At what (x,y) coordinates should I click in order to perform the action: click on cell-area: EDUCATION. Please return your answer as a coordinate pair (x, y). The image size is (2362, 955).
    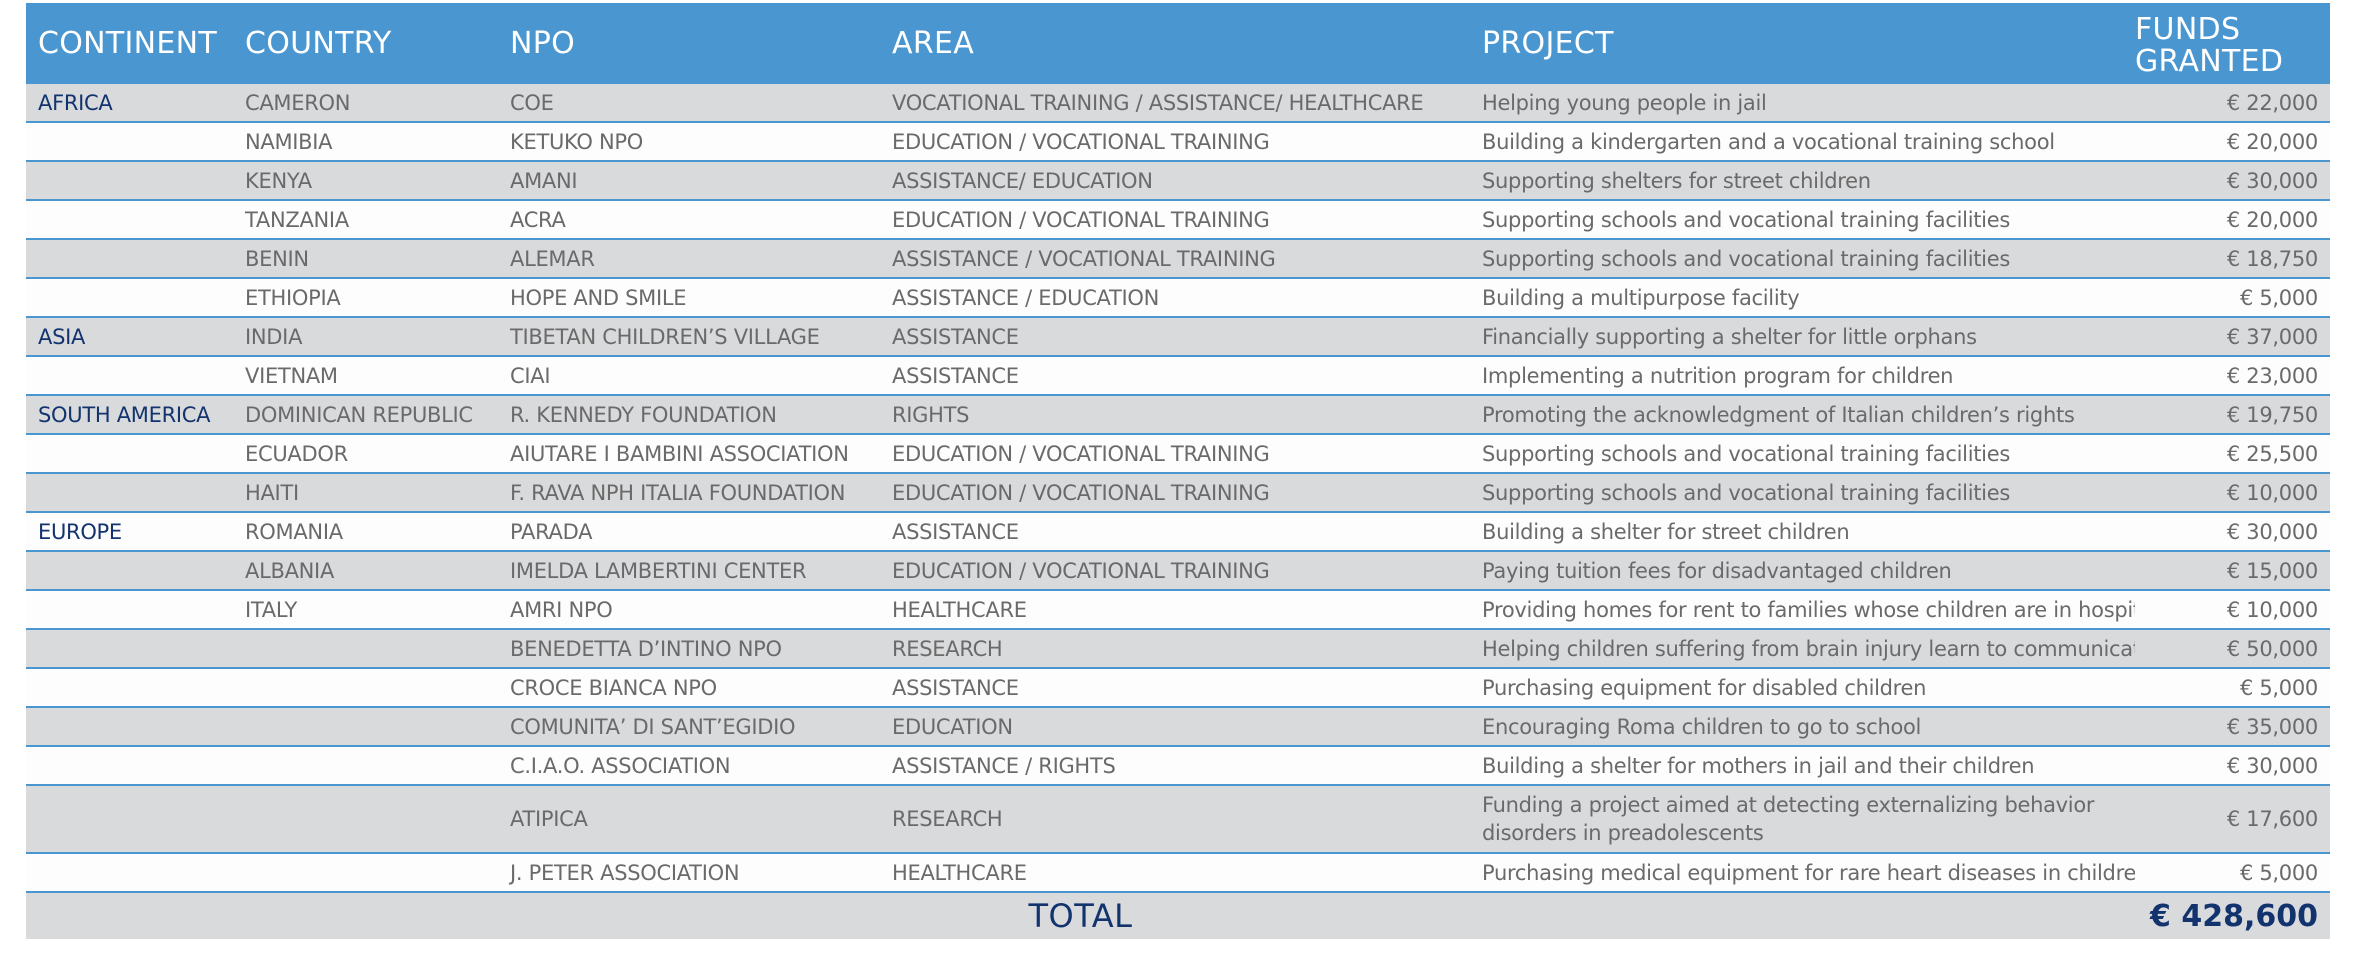
    Looking at the image, I should click on (1175, 727).